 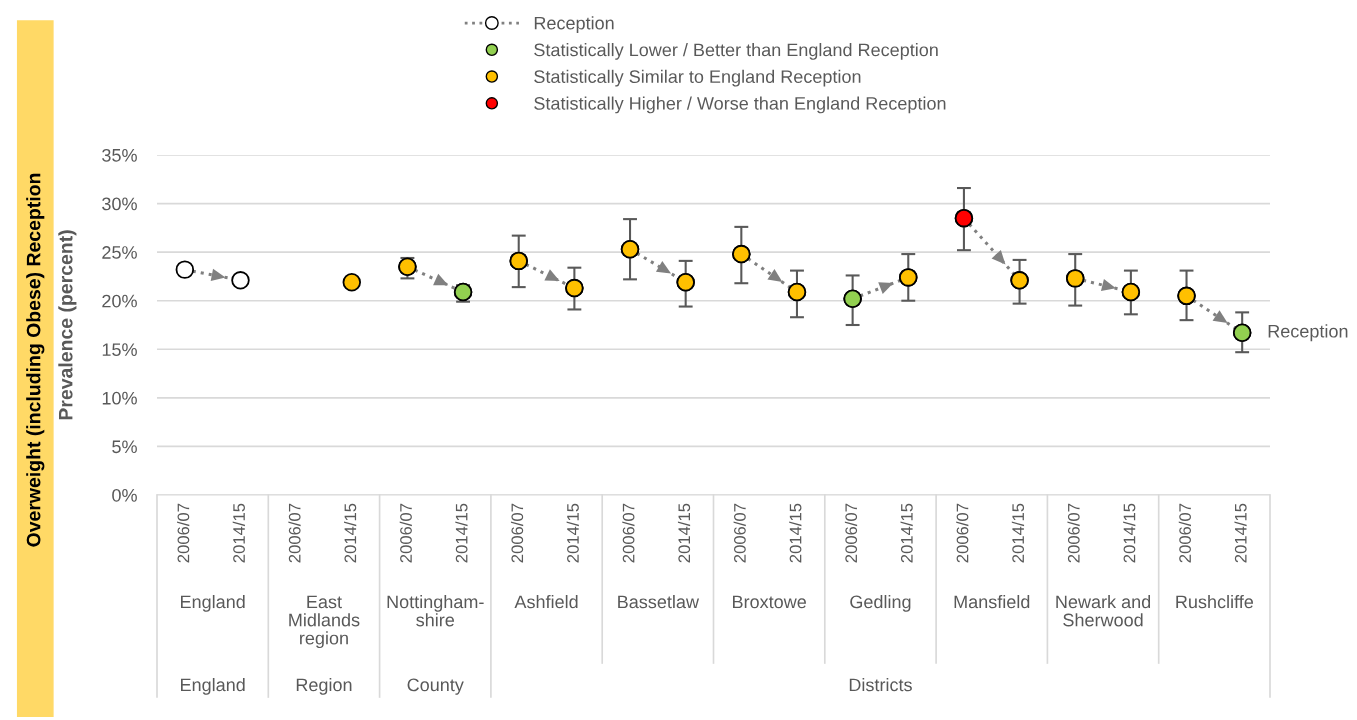 What do you see at coordinates (119, 204) in the screenshot?
I see `y-tick-label: 30%` at bounding box center [119, 204].